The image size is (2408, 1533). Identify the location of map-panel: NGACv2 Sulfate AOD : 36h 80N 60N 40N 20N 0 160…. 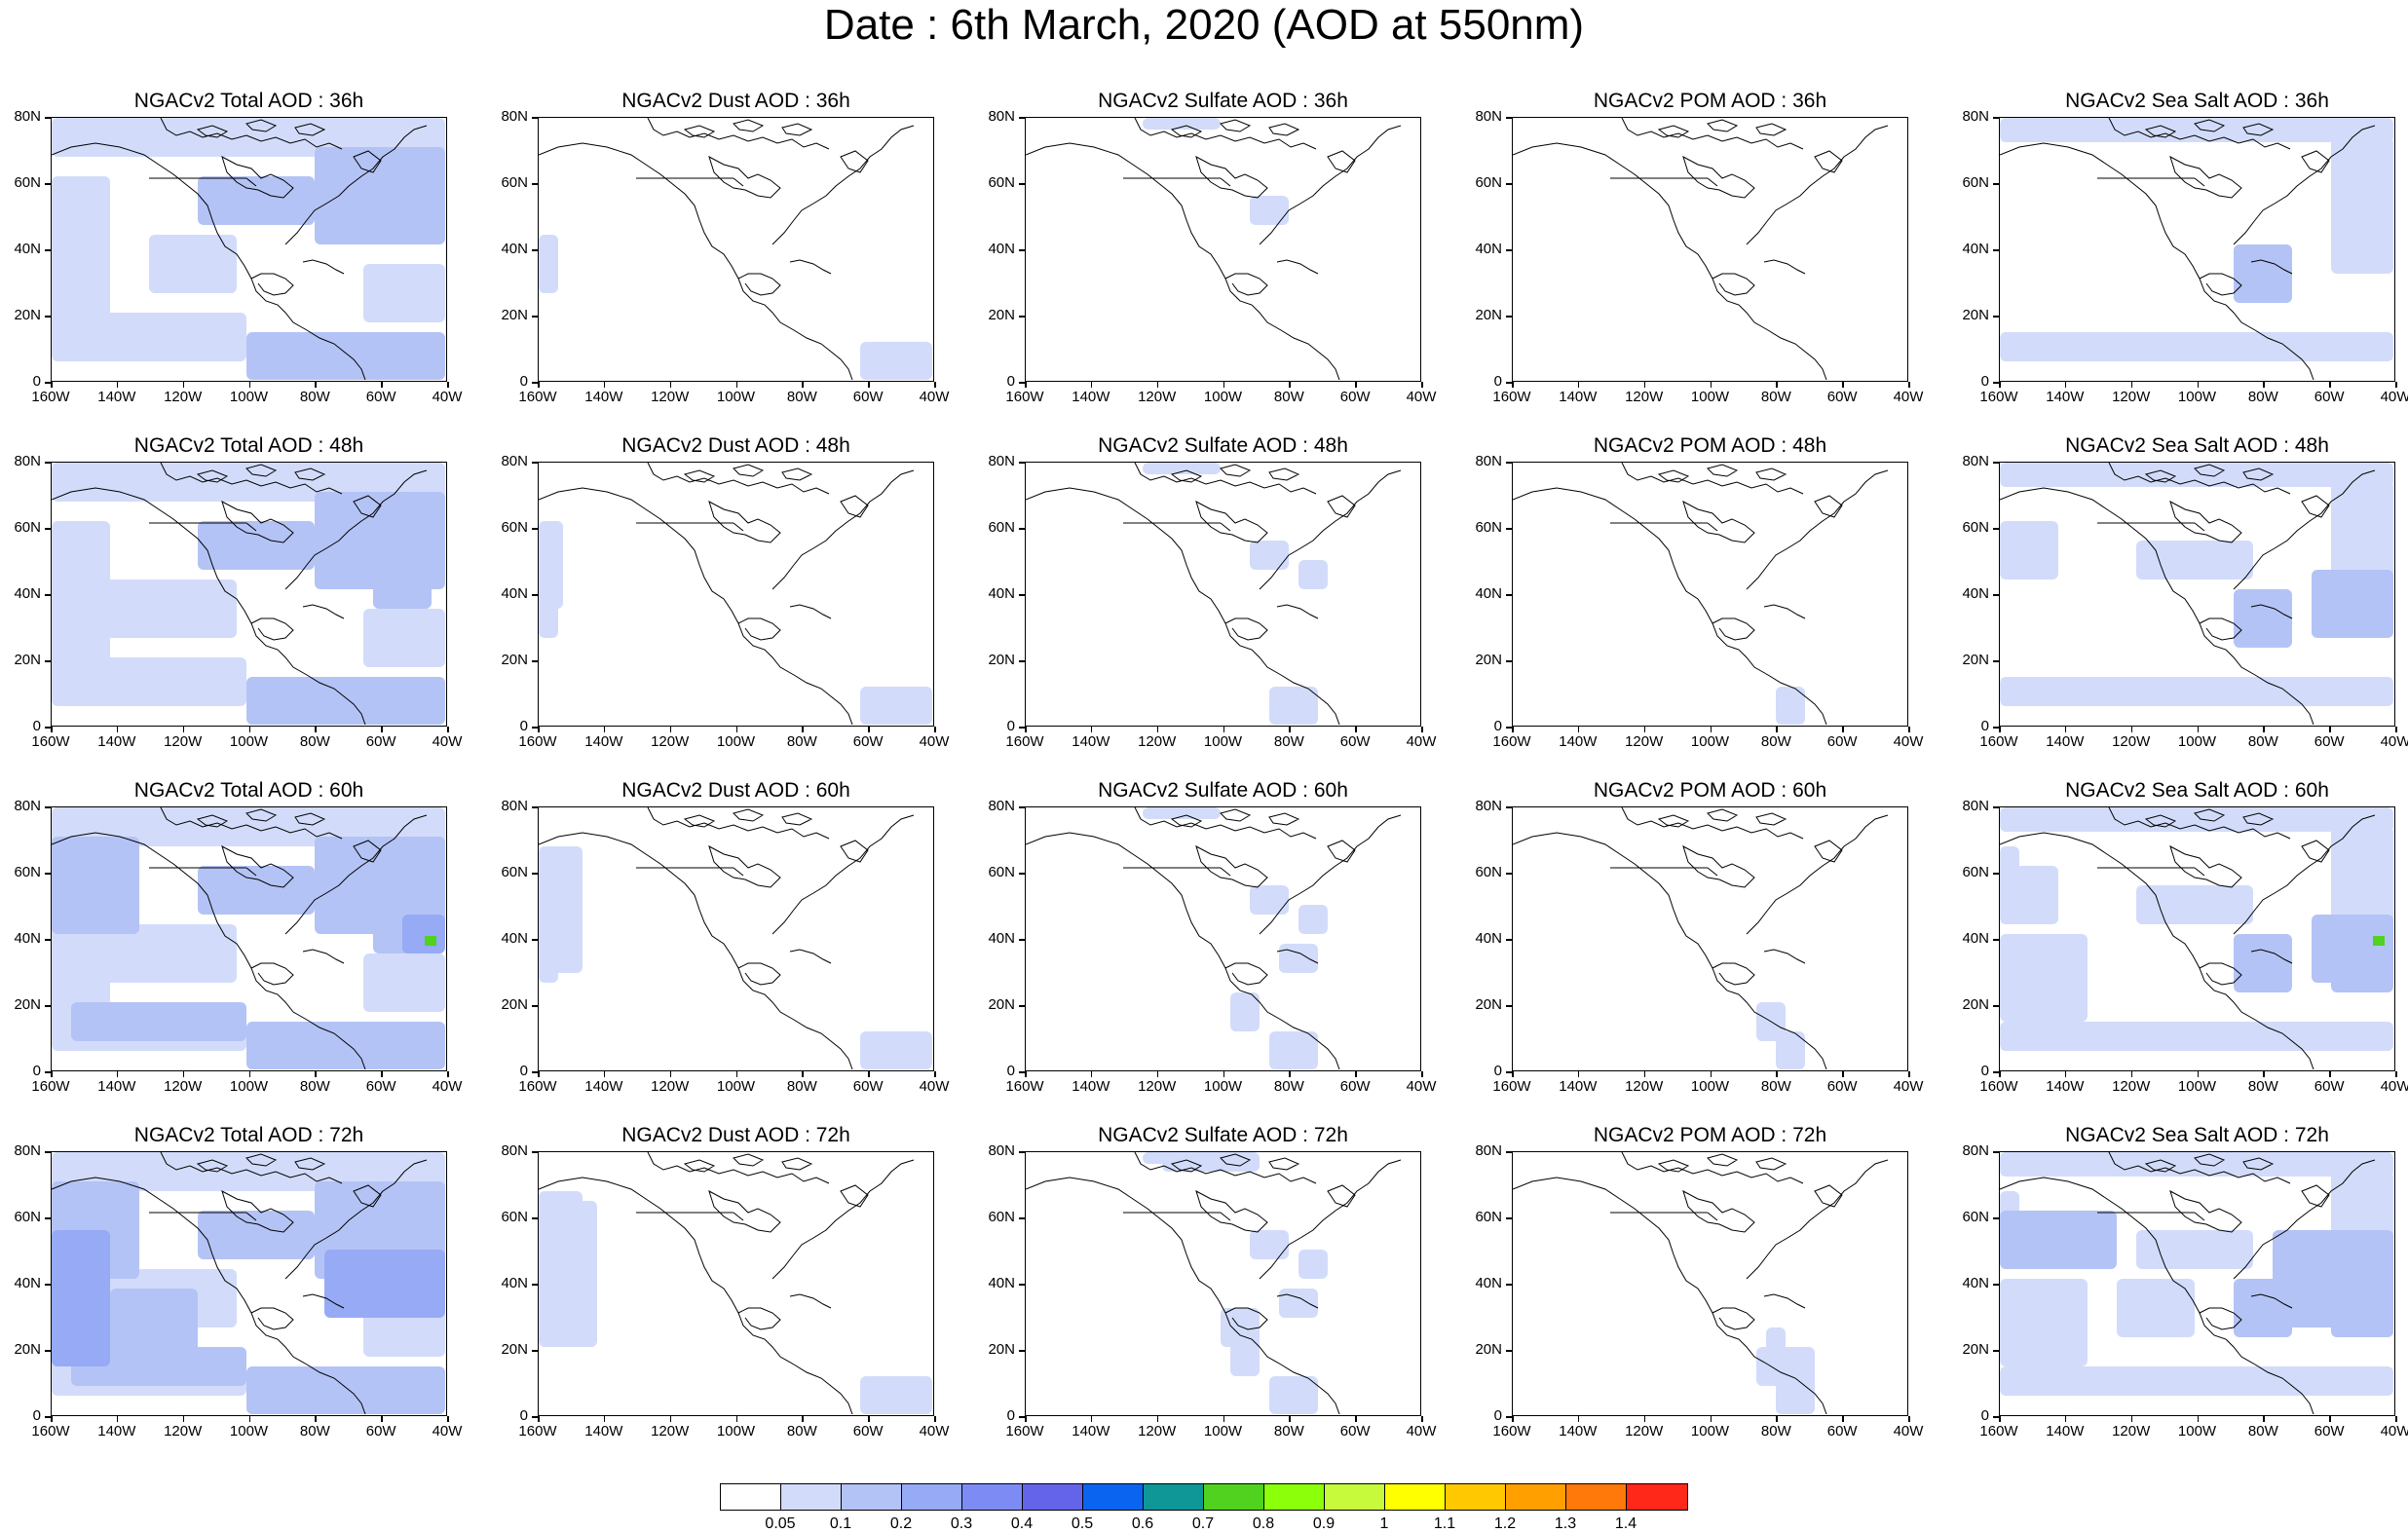
(1219, 256).